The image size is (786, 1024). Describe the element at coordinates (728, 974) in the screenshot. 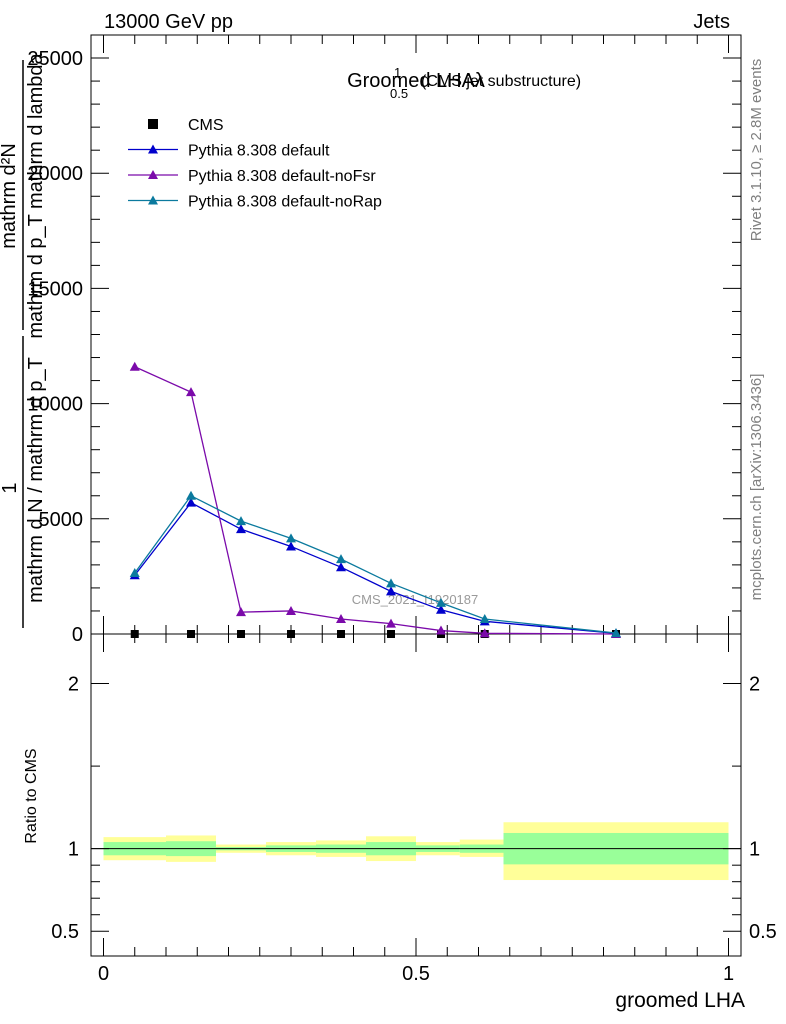

I see `x-tick-label: 1` at that location.